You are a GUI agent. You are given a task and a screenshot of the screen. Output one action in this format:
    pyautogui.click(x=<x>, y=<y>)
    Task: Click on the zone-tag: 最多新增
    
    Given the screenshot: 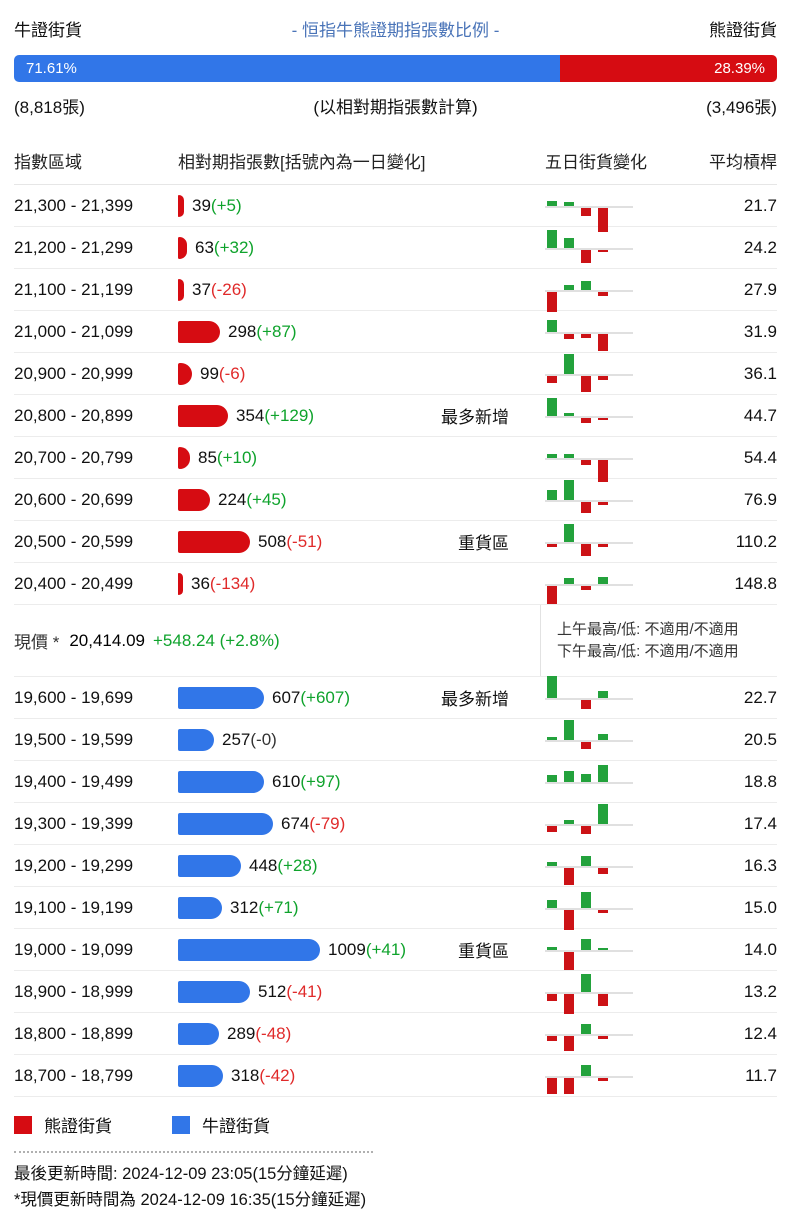 What is the action you would take?
    pyautogui.click(x=475, y=699)
    